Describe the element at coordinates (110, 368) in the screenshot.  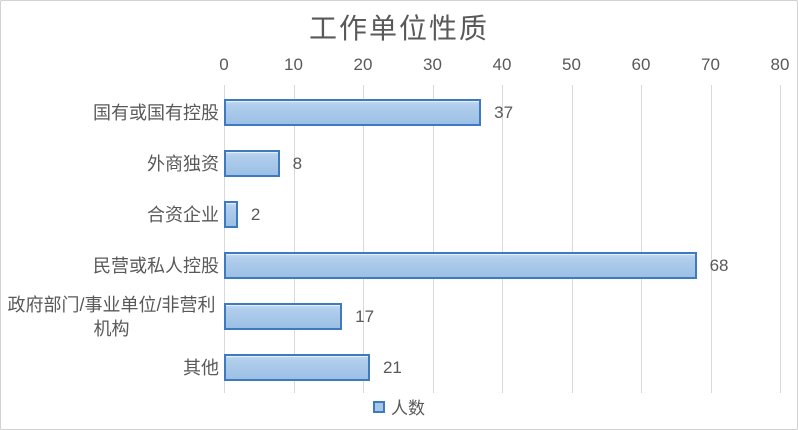
I see `category-label: 其他` at that location.